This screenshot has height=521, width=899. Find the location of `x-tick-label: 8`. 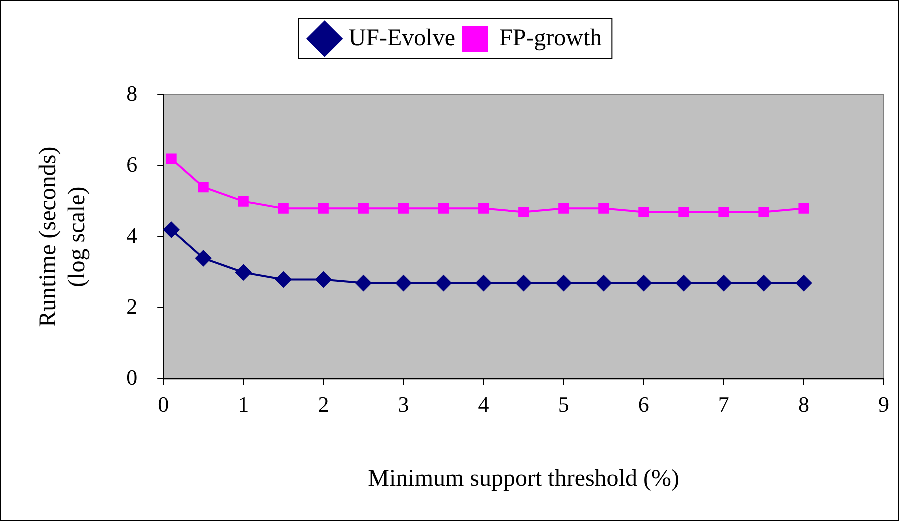

x-tick-label: 8 is located at coordinates (804, 404).